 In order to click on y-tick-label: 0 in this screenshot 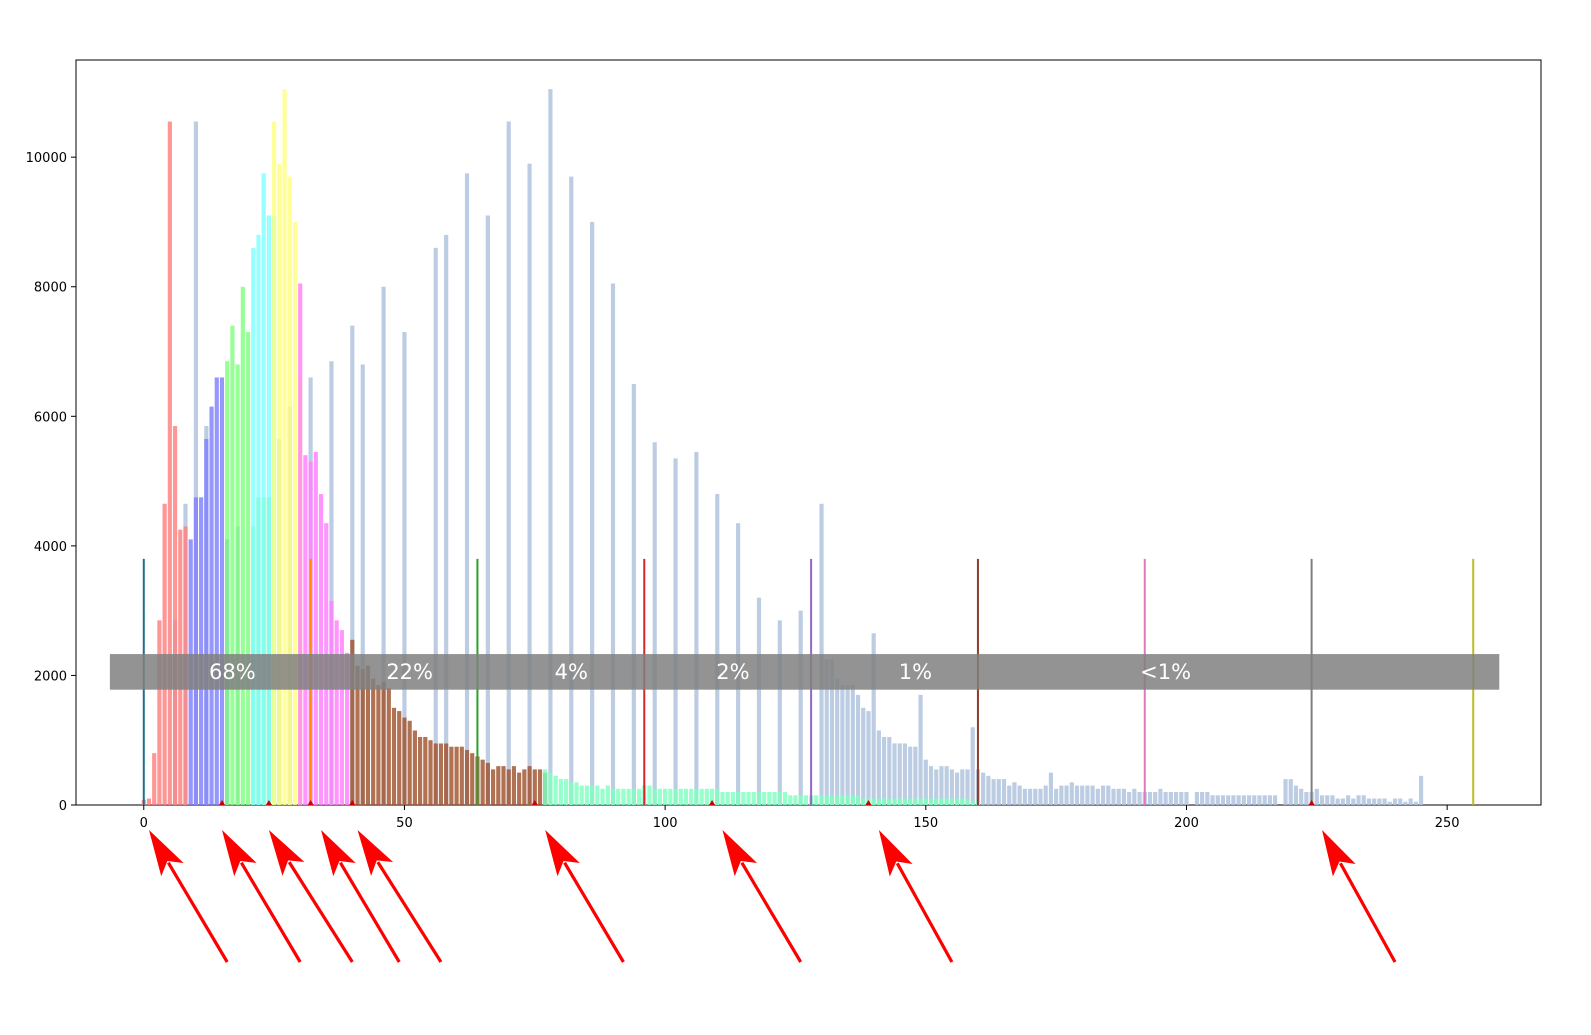, I will do `click(63, 806)`.